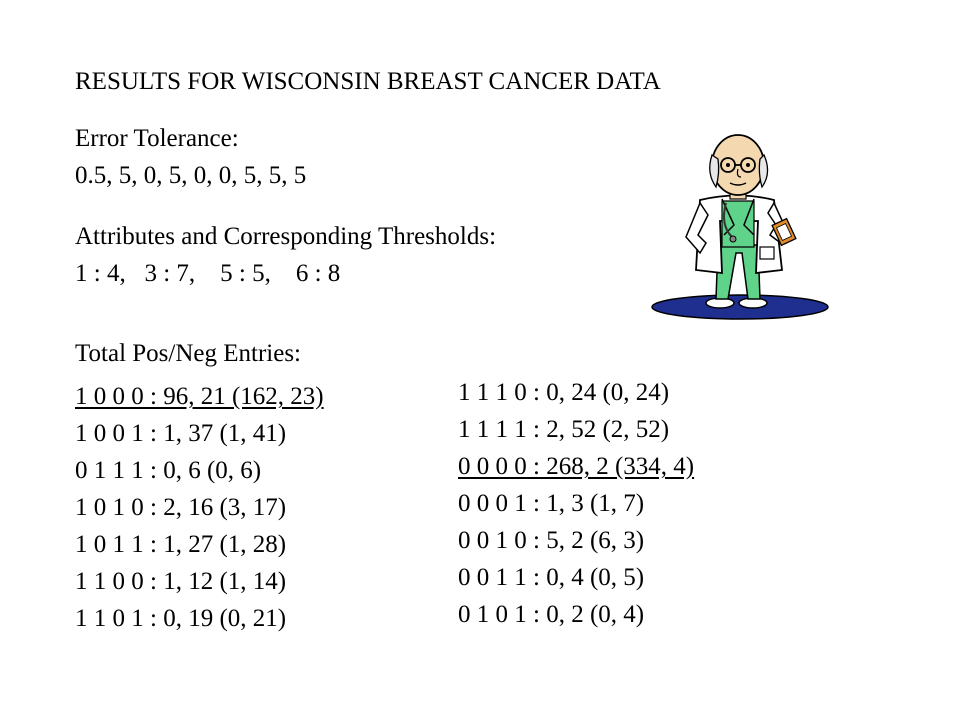 The height and width of the screenshot is (720, 960). What do you see at coordinates (188, 353) in the screenshot?
I see `totals-label: Total Pos/Neg Entries:` at bounding box center [188, 353].